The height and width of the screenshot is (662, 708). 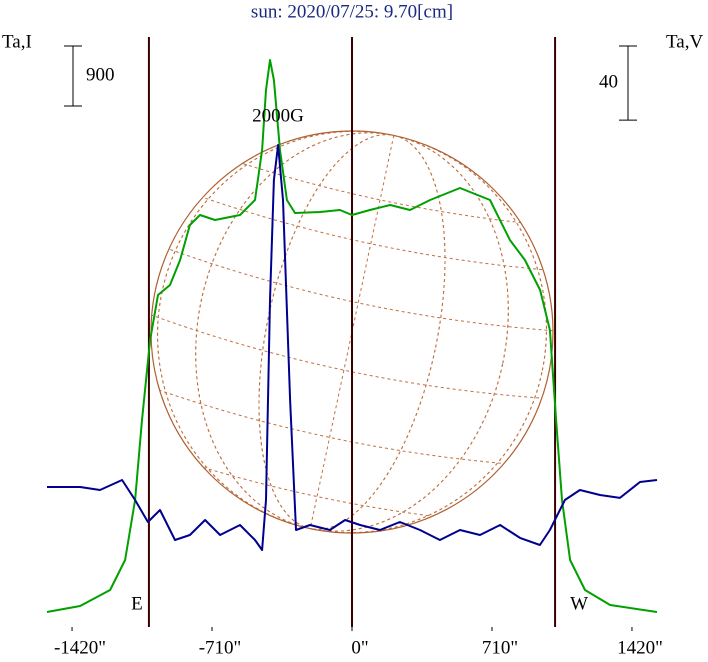 I want to click on chart-title: sun: 2020/07/25: 9.70[cm], so click(x=352, y=11).